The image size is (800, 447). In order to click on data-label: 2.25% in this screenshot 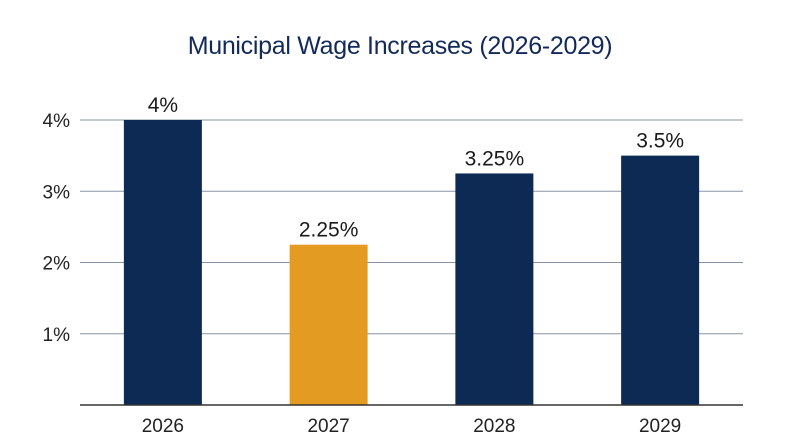, I will do `click(329, 230)`.